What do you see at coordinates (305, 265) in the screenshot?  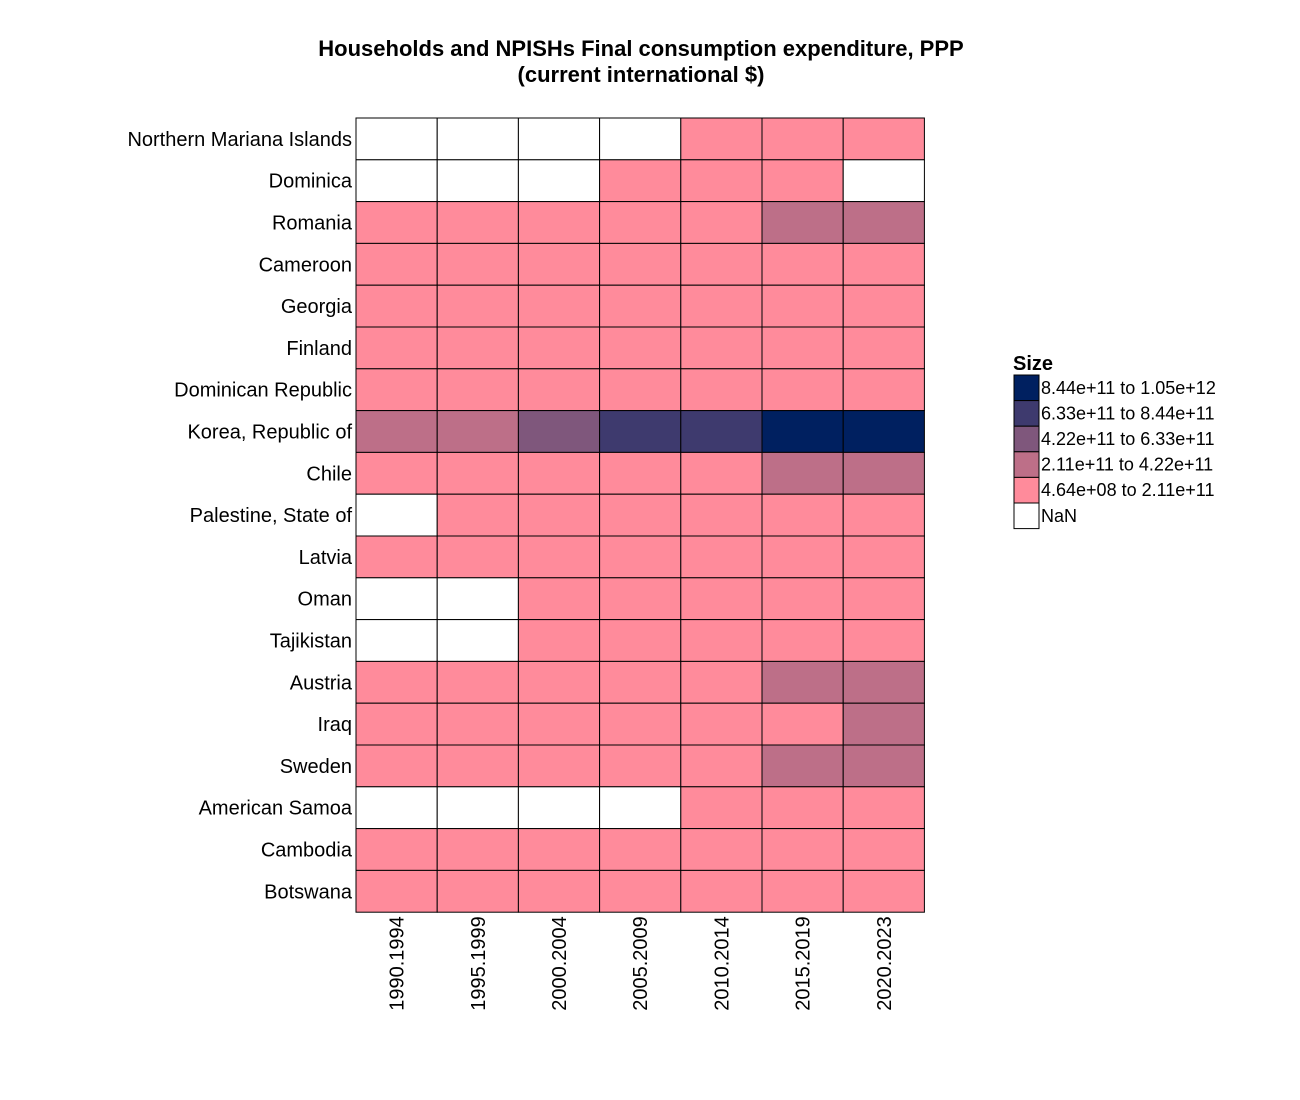 I see `row-label: Cameroon` at bounding box center [305, 265].